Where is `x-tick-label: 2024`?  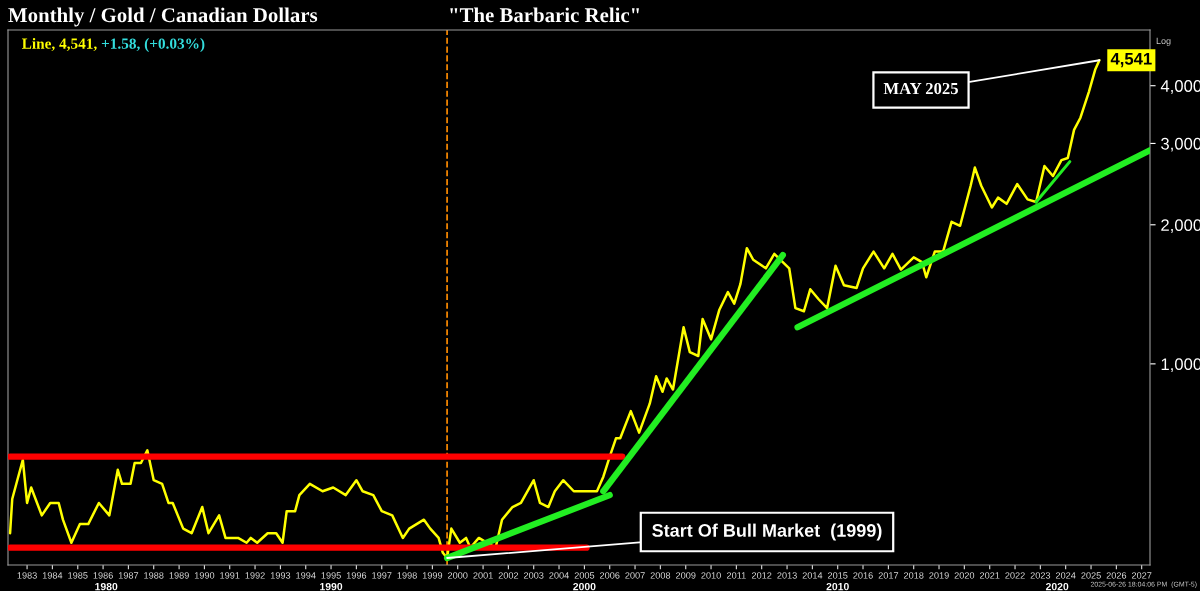 x-tick-label: 2024 is located at coordinates (1065, 575).